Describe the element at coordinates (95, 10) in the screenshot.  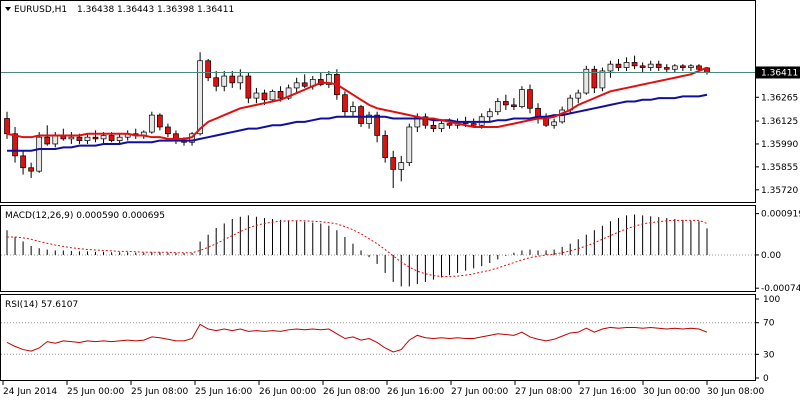
I see `ohlc-open: 1.36438` at that location.